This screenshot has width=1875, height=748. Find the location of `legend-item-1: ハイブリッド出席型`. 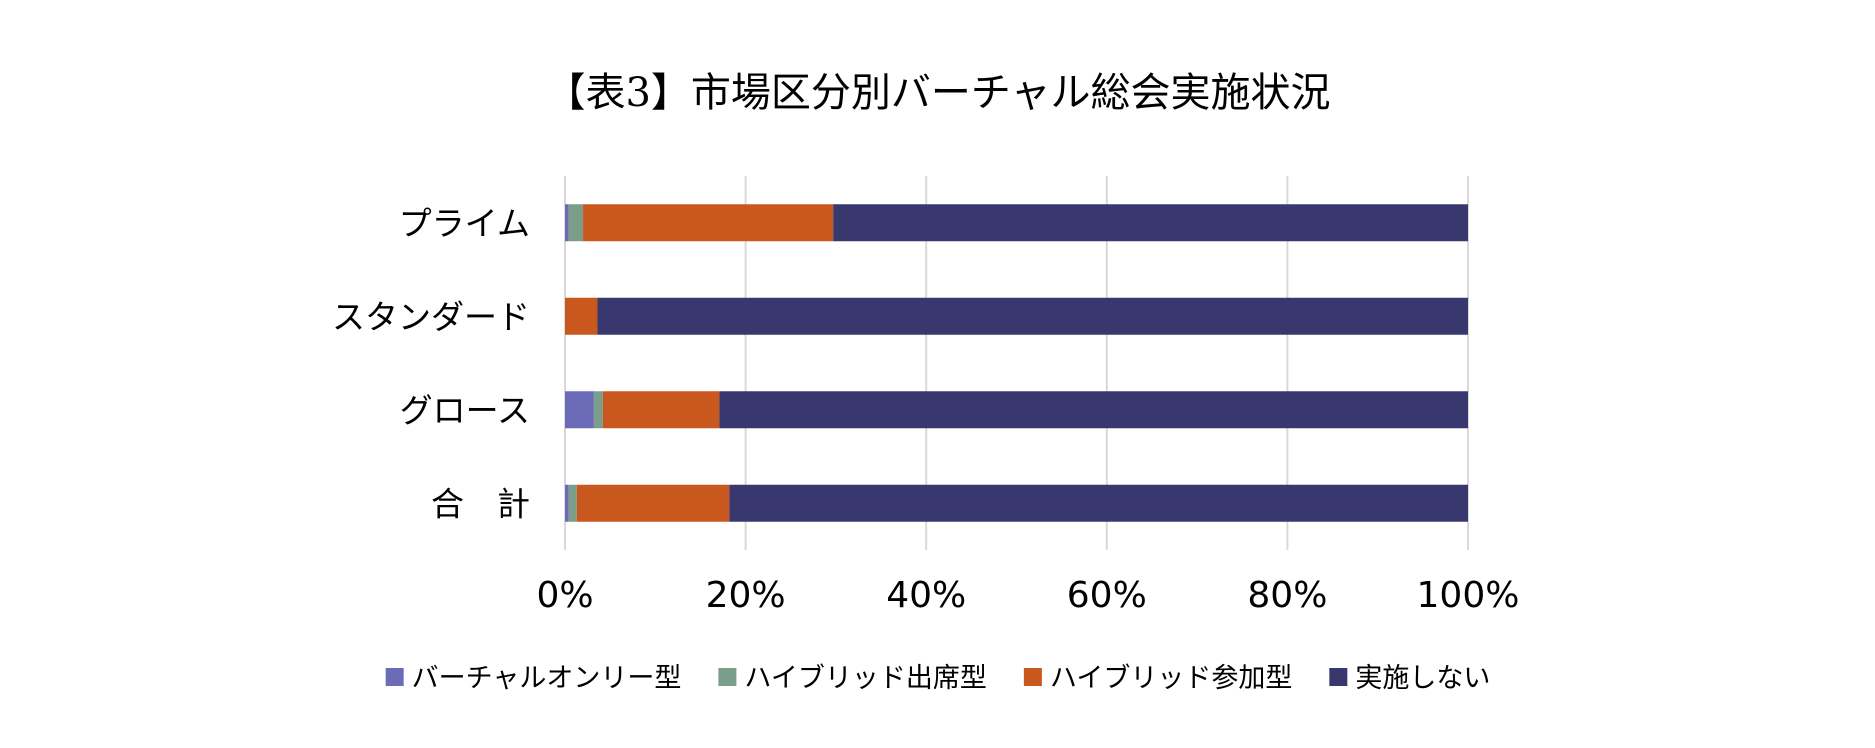

legend-item-1: ハイブリッド出席型 is located at coordinates (852, 678).